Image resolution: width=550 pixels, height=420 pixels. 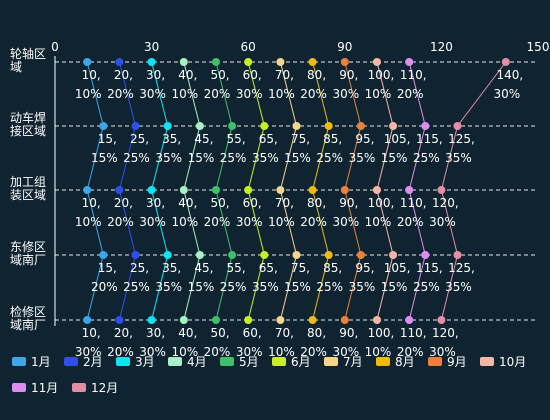 I want to click on data-label: 45,, so click(x=203, y=268).